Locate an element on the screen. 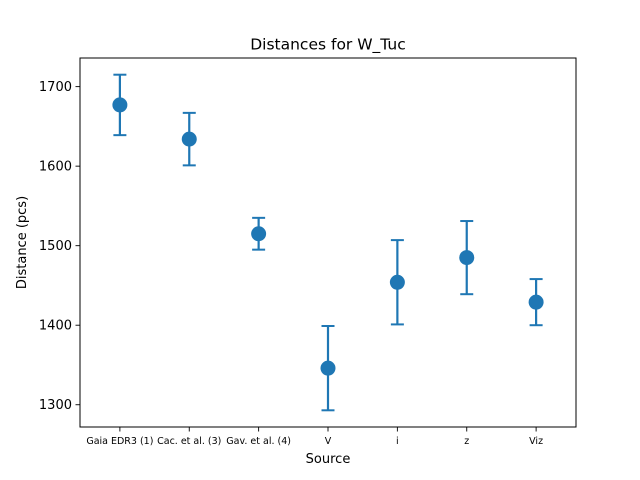 Image resolution: width=640 pixels, height=480 pixels. x-tick-label: i is located at coordinates (397, 441).